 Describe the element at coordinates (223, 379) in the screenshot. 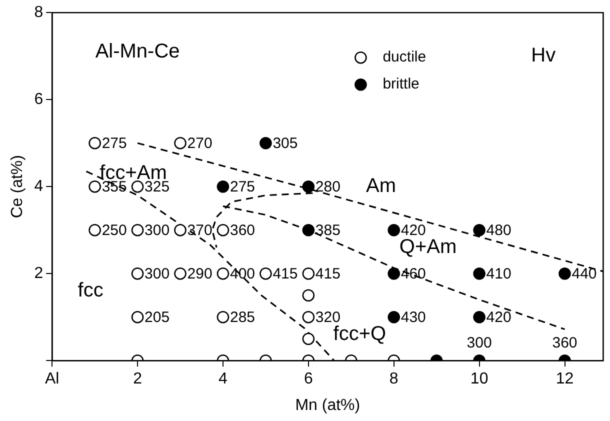

I see `x-tick-label: 4` at that location.